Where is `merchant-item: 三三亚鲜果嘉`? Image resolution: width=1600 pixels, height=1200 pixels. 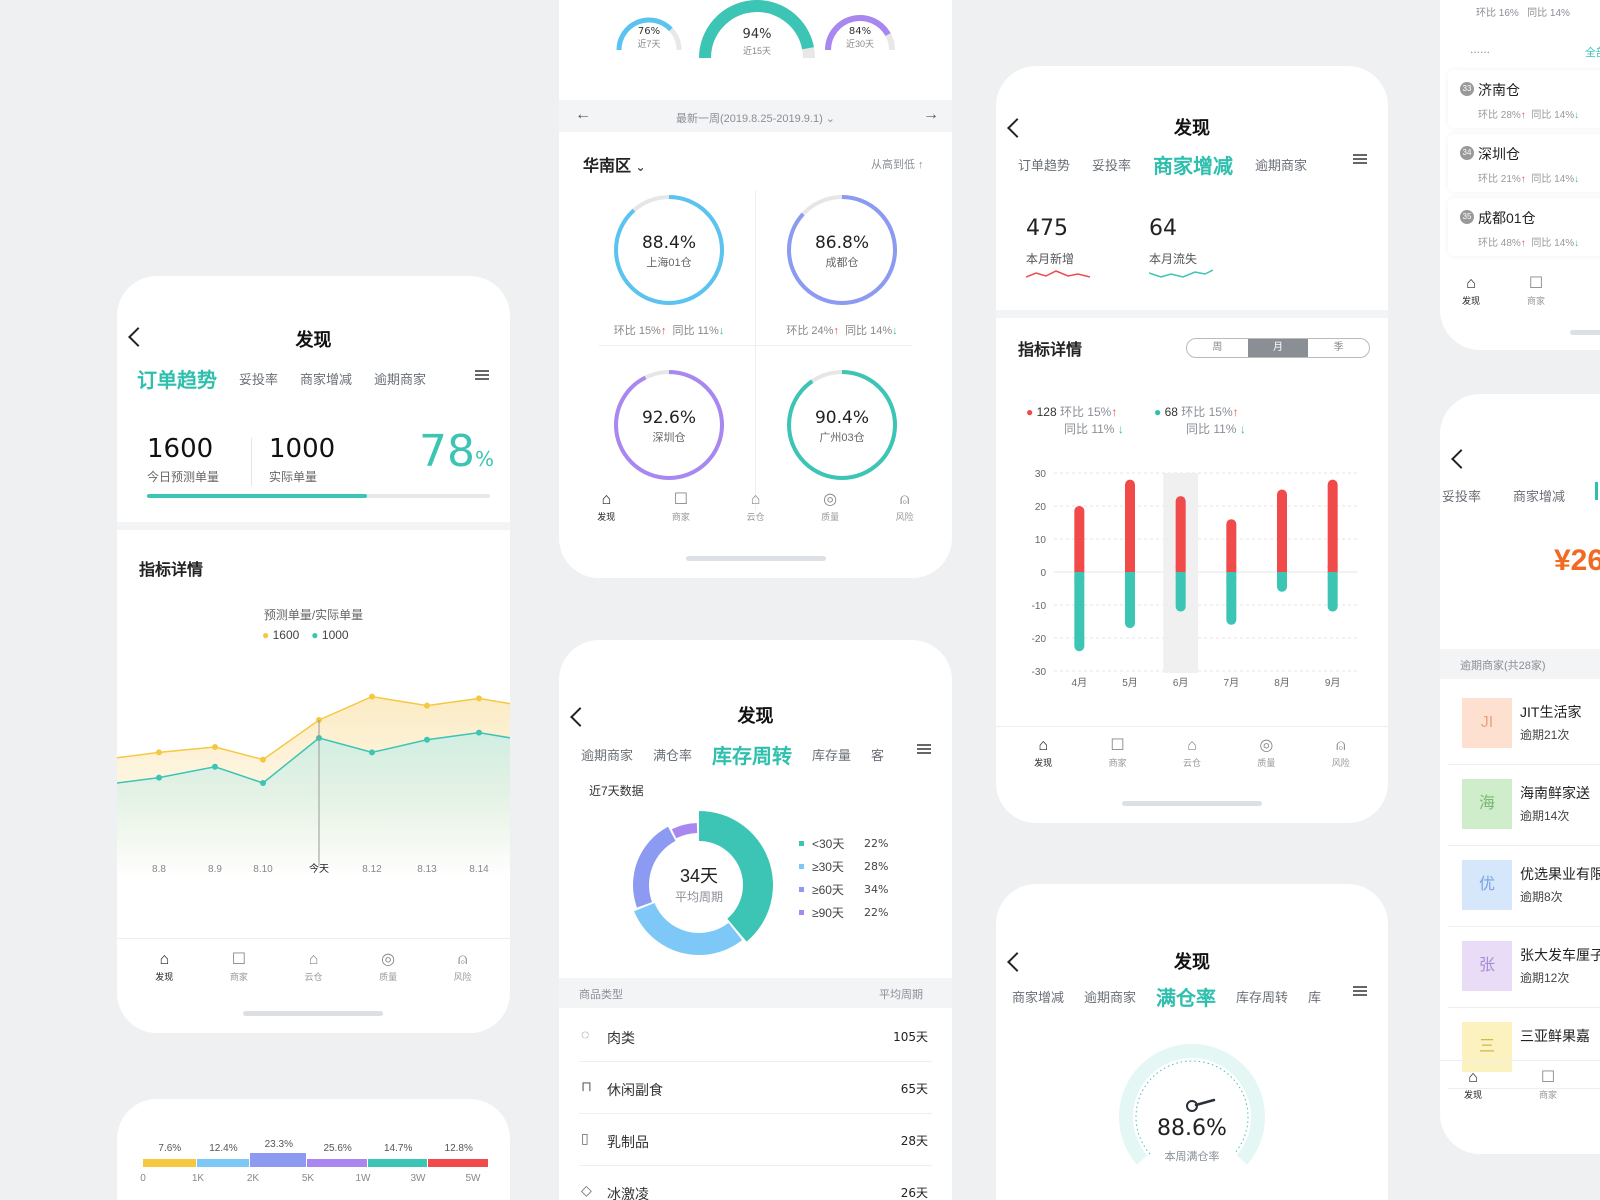
merchant-item: 三三亚鲜果嘉 is located at coordinates (1524, 1048).